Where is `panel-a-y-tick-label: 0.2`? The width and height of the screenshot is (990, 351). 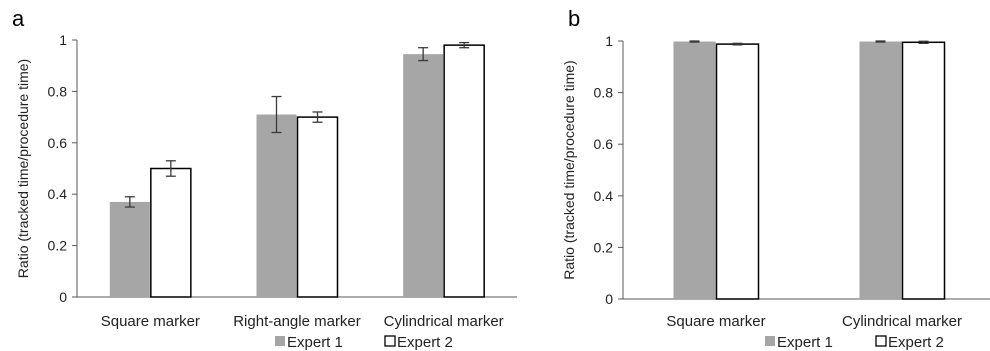
panel-a-y-tick-label: 0.2 is located at coordinates (58, 246).